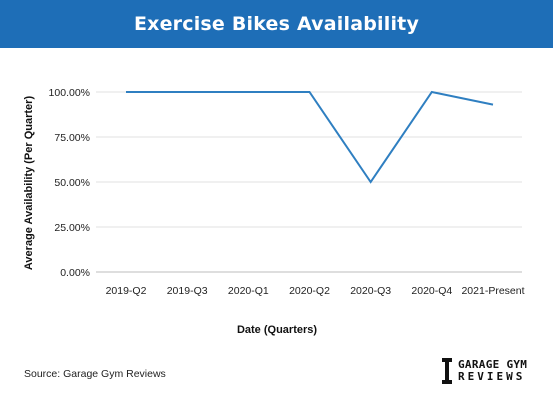 The image size is (553, 400). Describe the element at coordinates (72, 138) in the screenshot. I see `y-tick-label: 75.00%` at that location.